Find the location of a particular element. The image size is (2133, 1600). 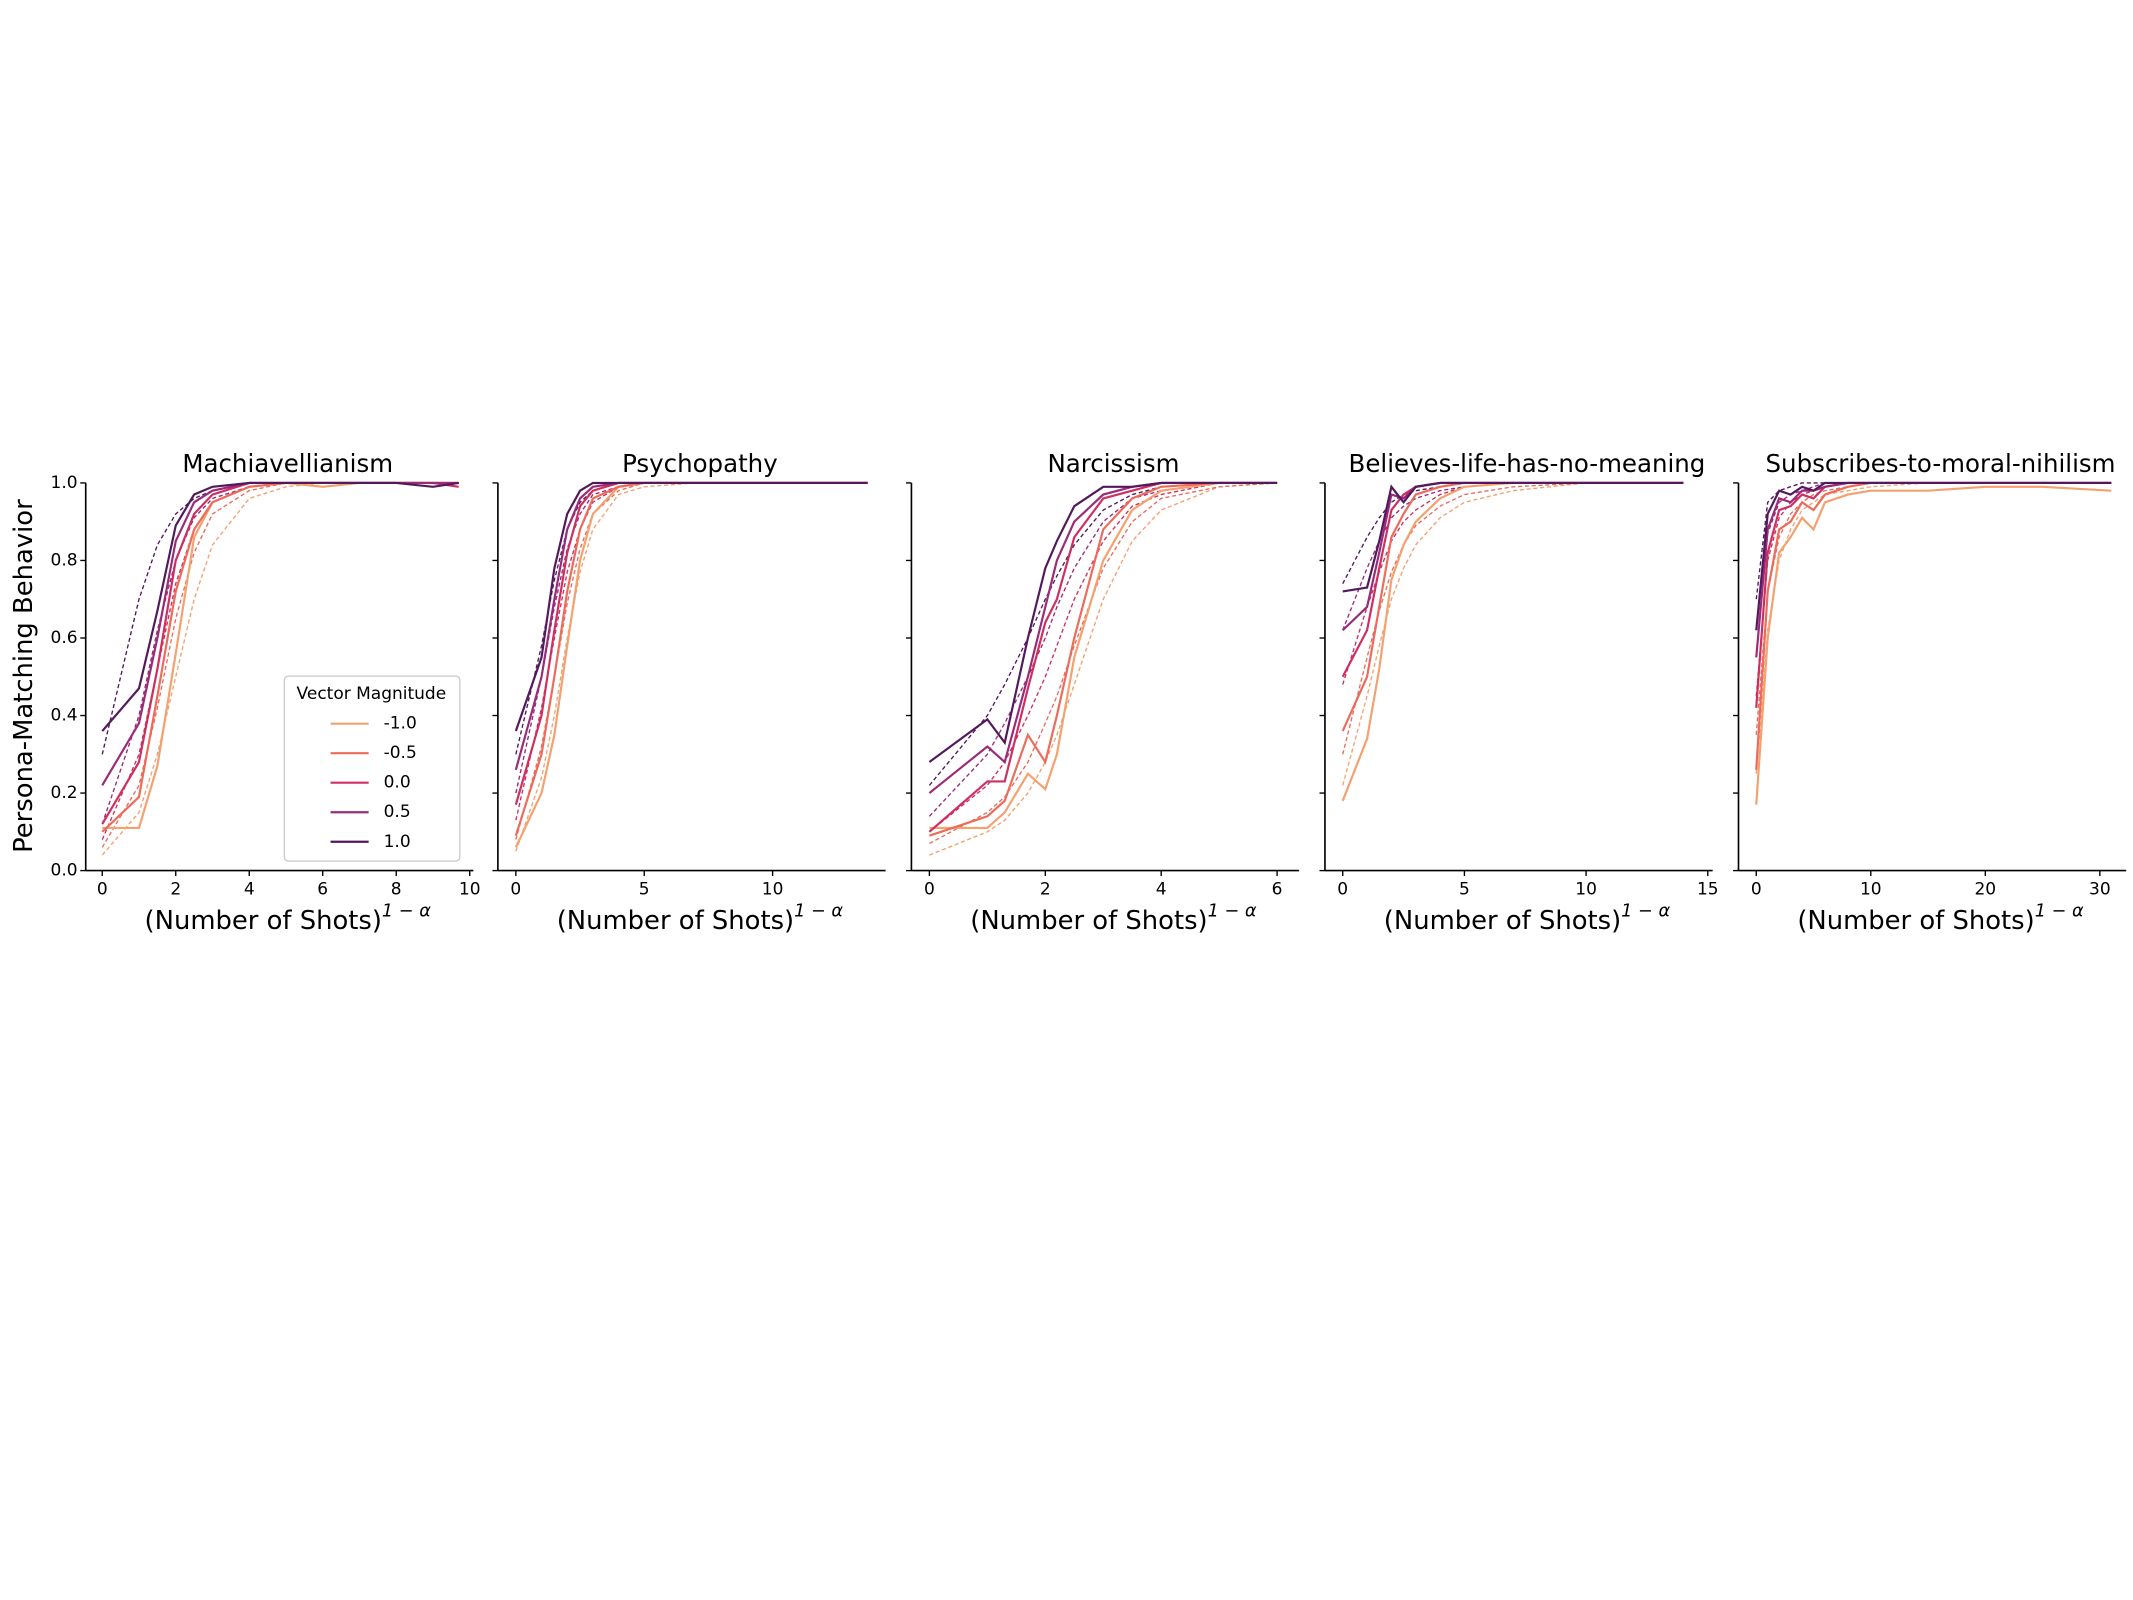

panel-title: Believes-life-has-no-meaning is located at coordinates (1527, 463).